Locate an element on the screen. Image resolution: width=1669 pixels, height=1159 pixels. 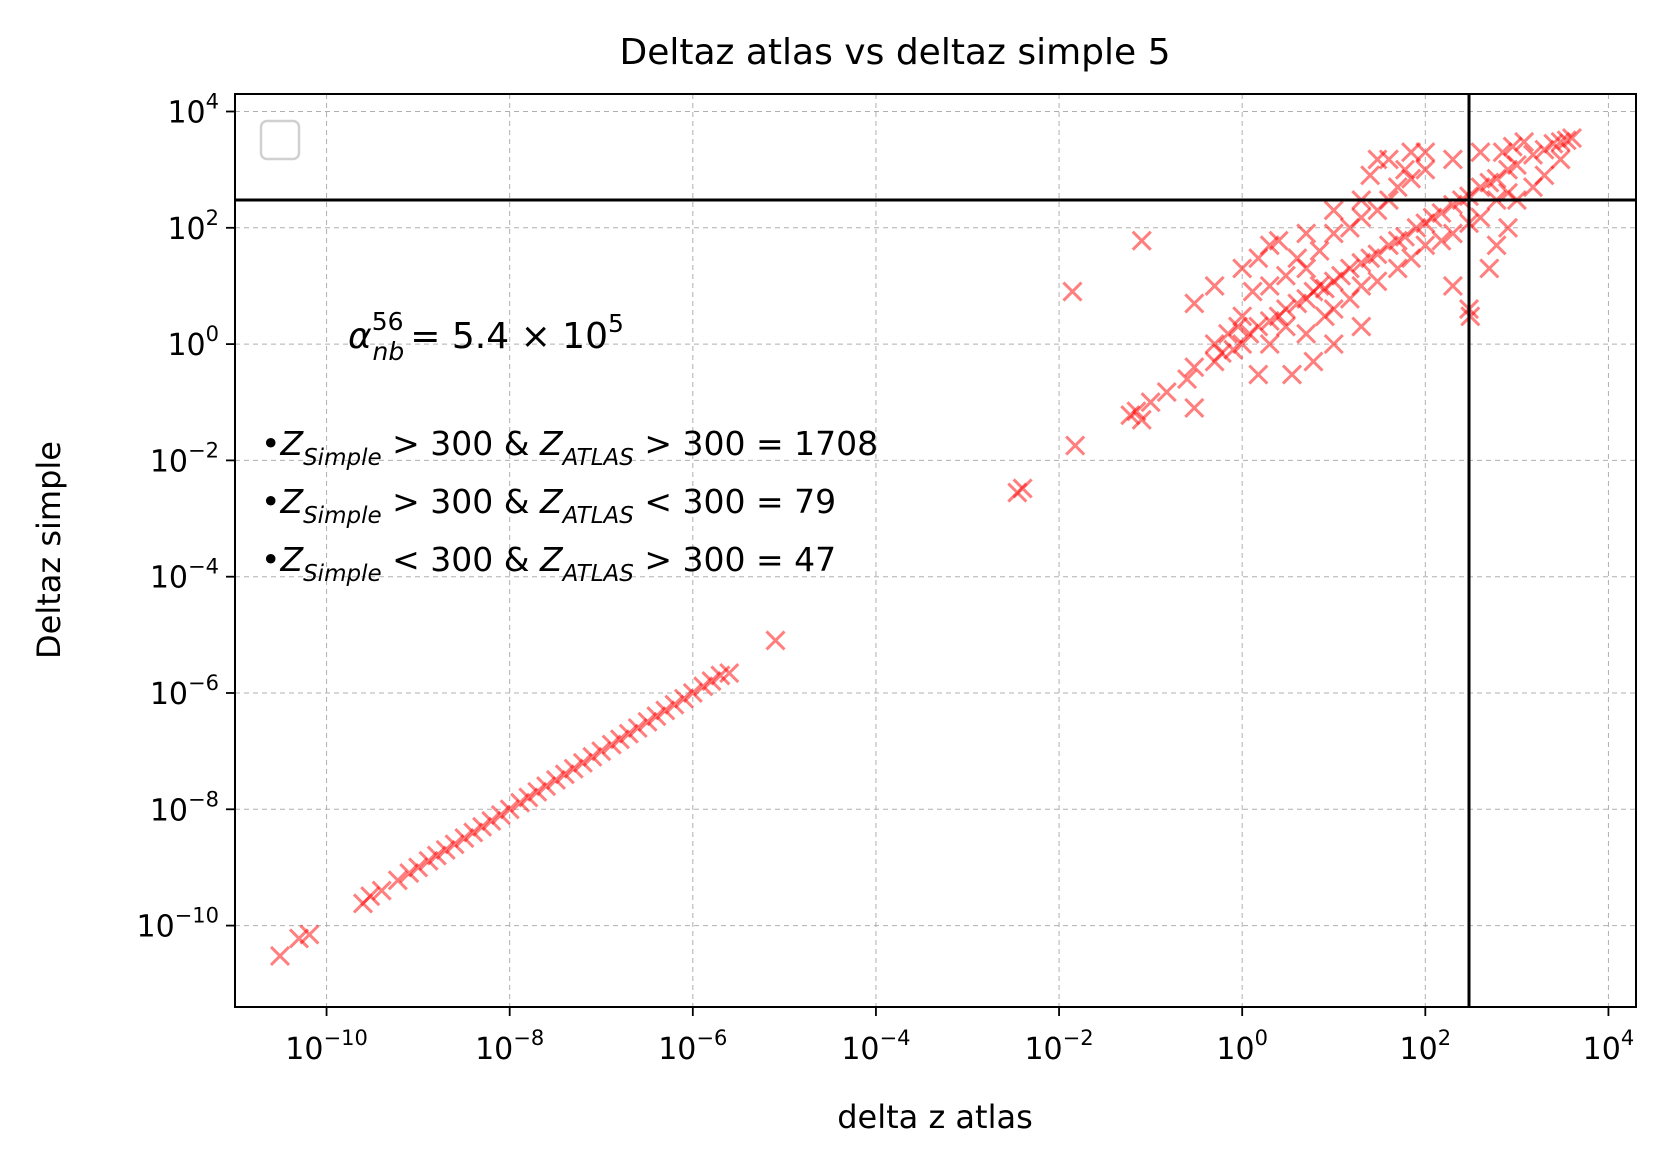
y-tick-label: 10⁻² is located at coordinates (184, 458).